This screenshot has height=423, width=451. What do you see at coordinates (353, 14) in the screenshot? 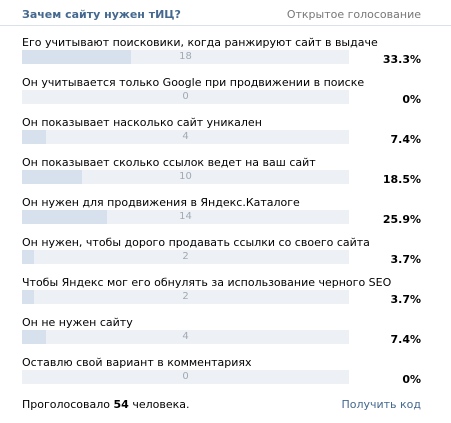
I see `open-vote-label: Открытое голосование` at bounding box center [353, 14].